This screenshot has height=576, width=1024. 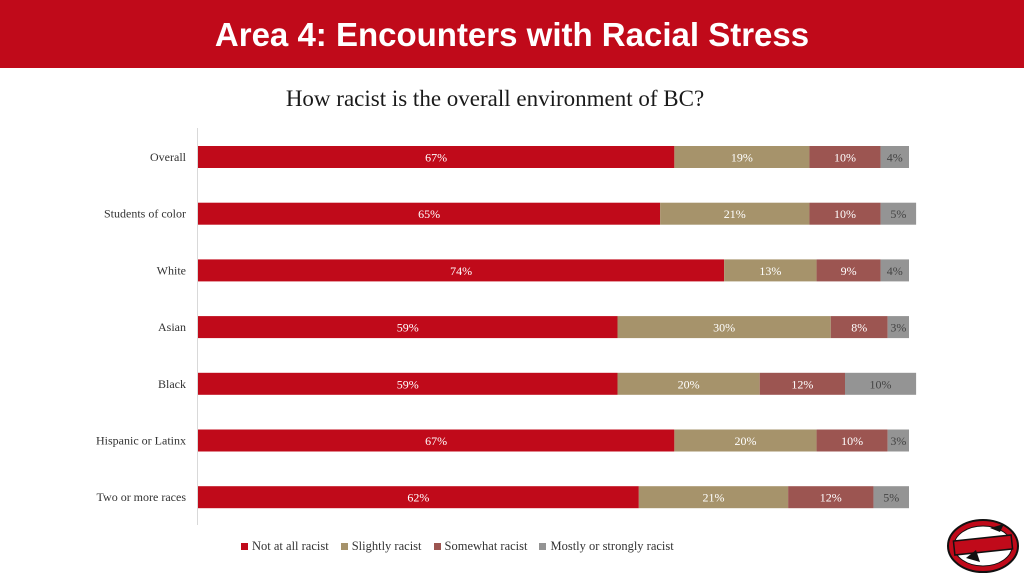 I want to click on legend-item: Not at all racist, so click(x=285, y=546).